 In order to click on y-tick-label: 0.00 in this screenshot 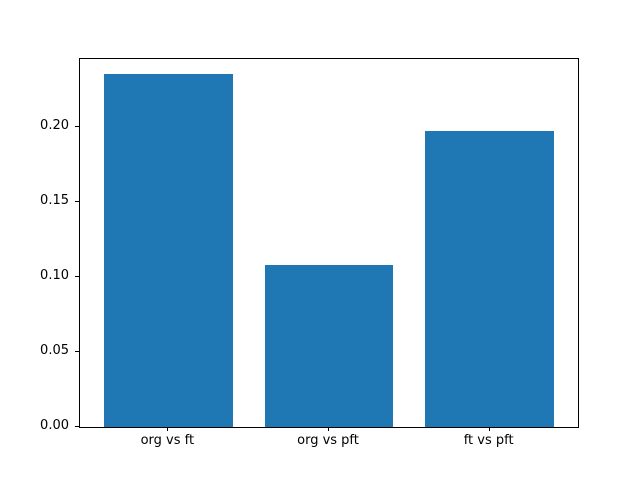, I will do `click(54, 425)`.